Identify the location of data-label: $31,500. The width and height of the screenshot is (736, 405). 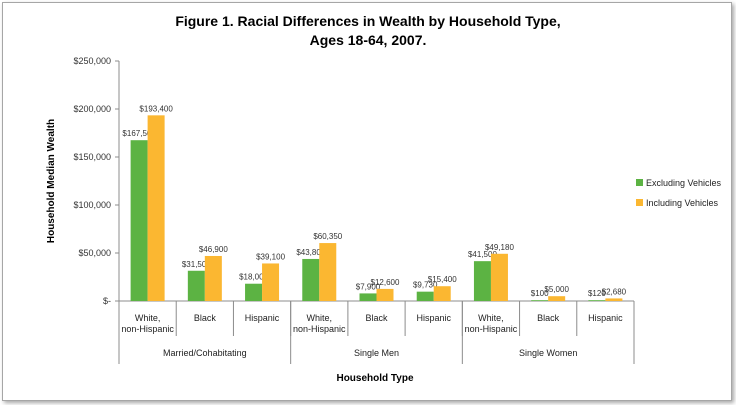
(196, 264).